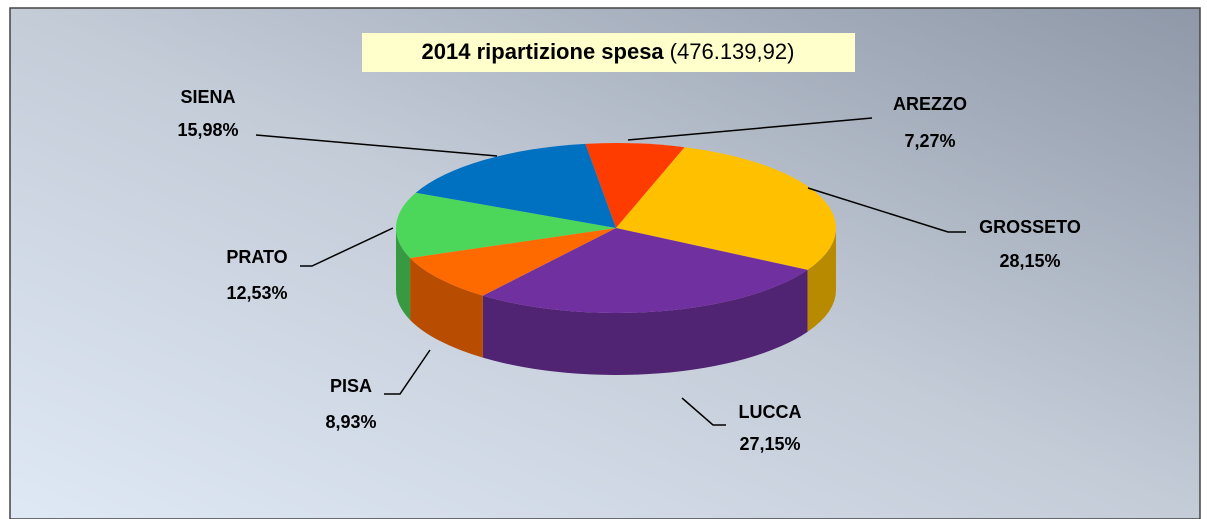  Describe the element at coordinates (543, 51) in the screenshot. I see `title: 2014 ripartizione spesa` at that location.